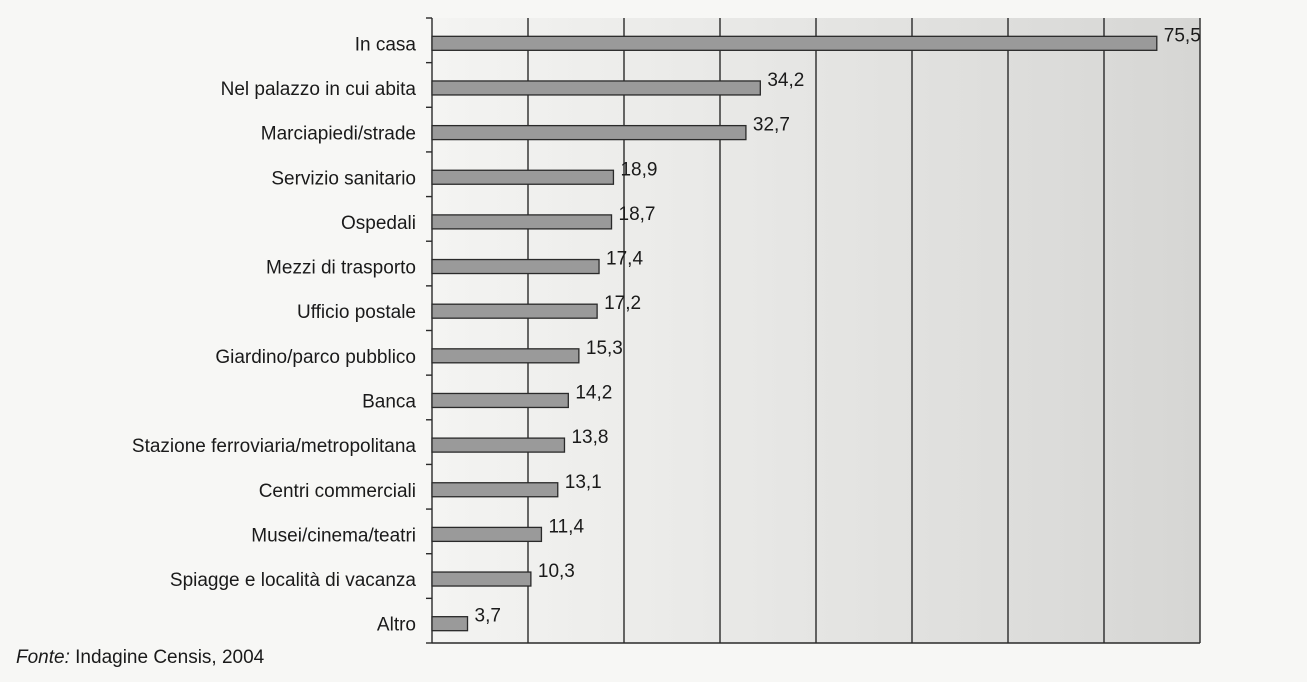 The height and width of the screenshot is (682, 1307). What do you see at coordinates (622, 303) in the screenshot?
I see `data-label: 17,2` at bounding box center [622, 303].